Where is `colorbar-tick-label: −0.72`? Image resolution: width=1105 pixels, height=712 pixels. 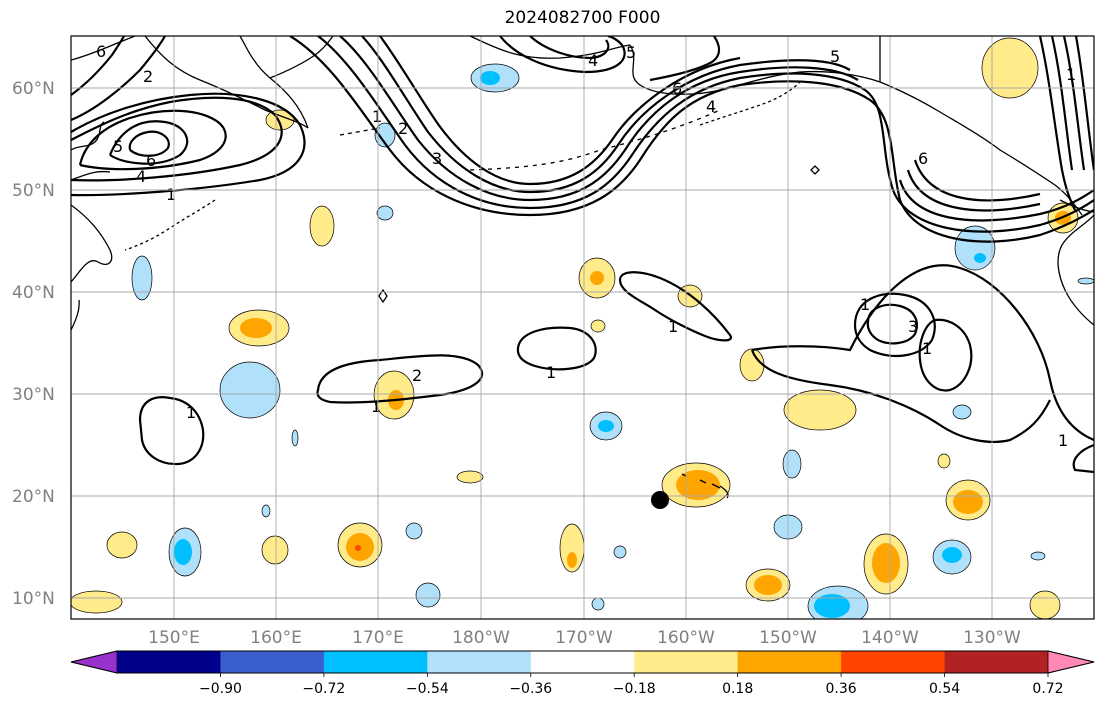 colorbar-tick-label: −0.72 is located at coordinates (323, 689).